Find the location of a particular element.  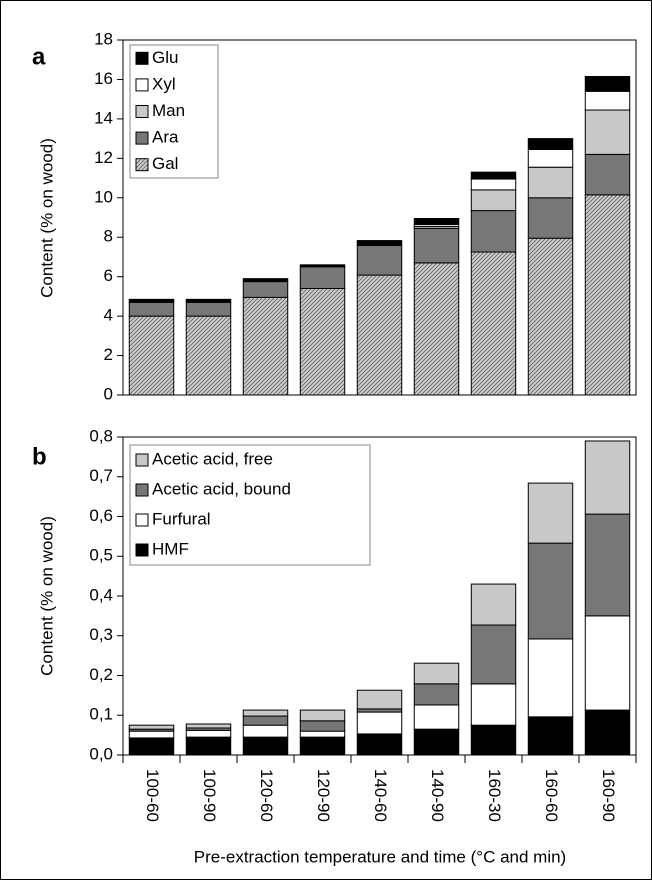

legend-label: Ara is located at coordinates (165, 137).